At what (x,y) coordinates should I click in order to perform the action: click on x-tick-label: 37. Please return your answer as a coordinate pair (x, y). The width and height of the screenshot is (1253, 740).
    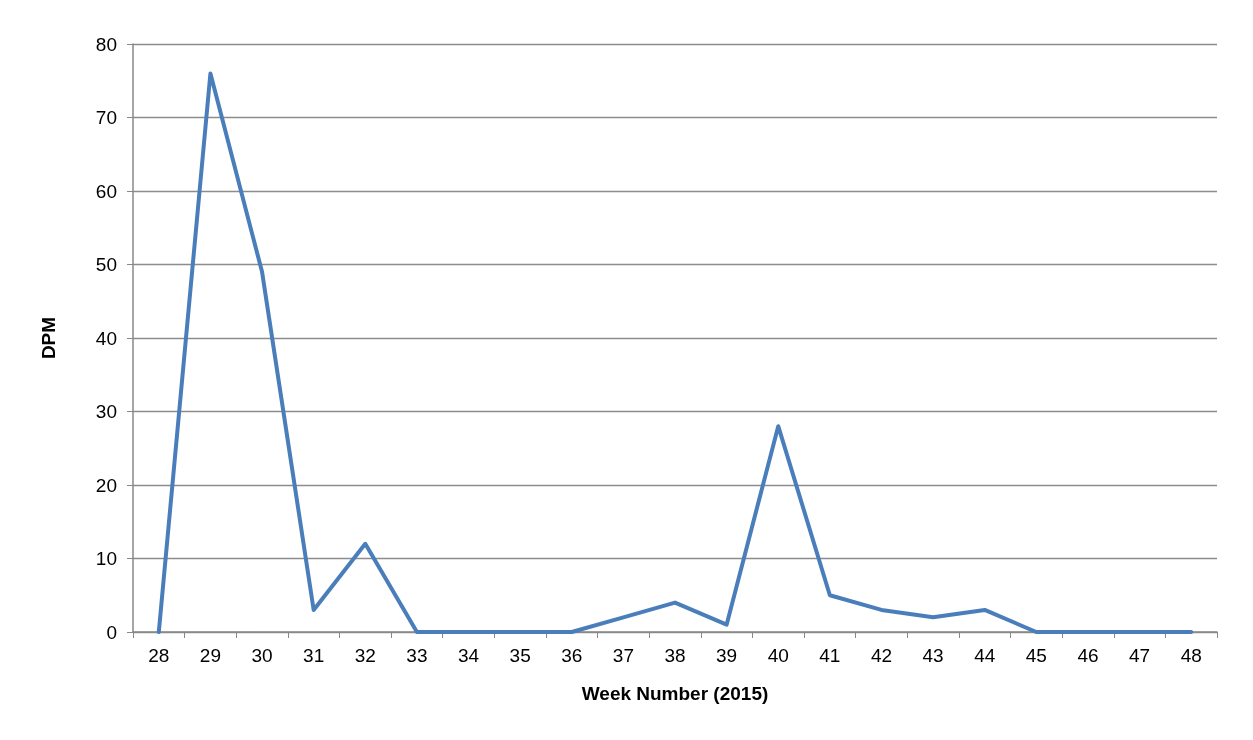
    Looking at the image, I should click on (623, 655).